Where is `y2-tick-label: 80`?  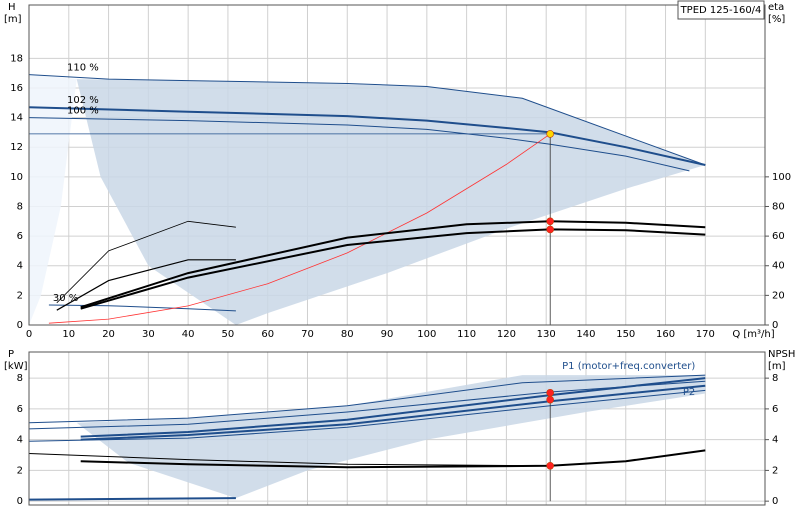
y2-tick-label: 80 is located at coordinates (778, 206).